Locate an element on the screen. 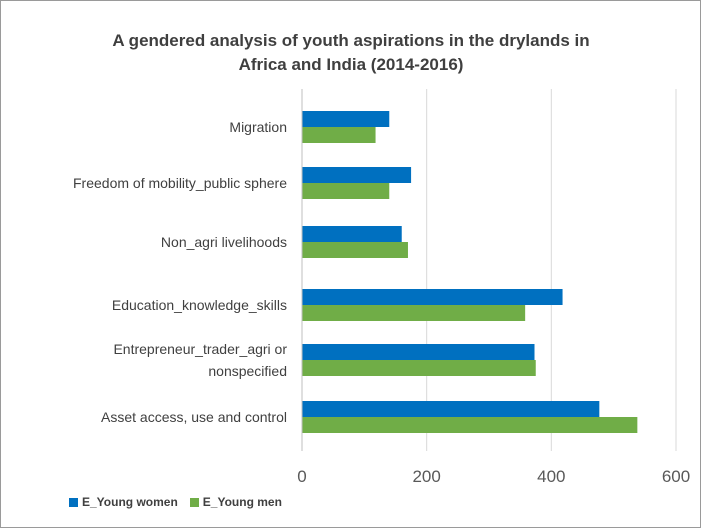 This screenshot has height=528, width=701. legend-item-young-women: E_Young women is located at coordinates (123, 502).